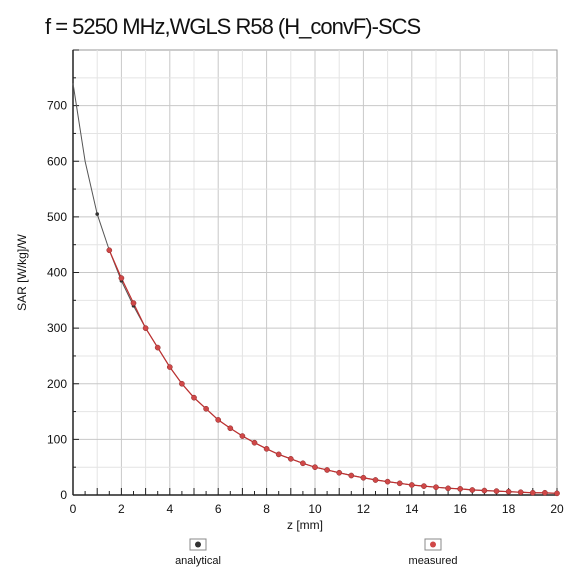 This screenshot has width=573, height=573. Describe the element at coordinates (305, 525) in the screenshot. I see `x-axis-label: z [mm]` at that location.